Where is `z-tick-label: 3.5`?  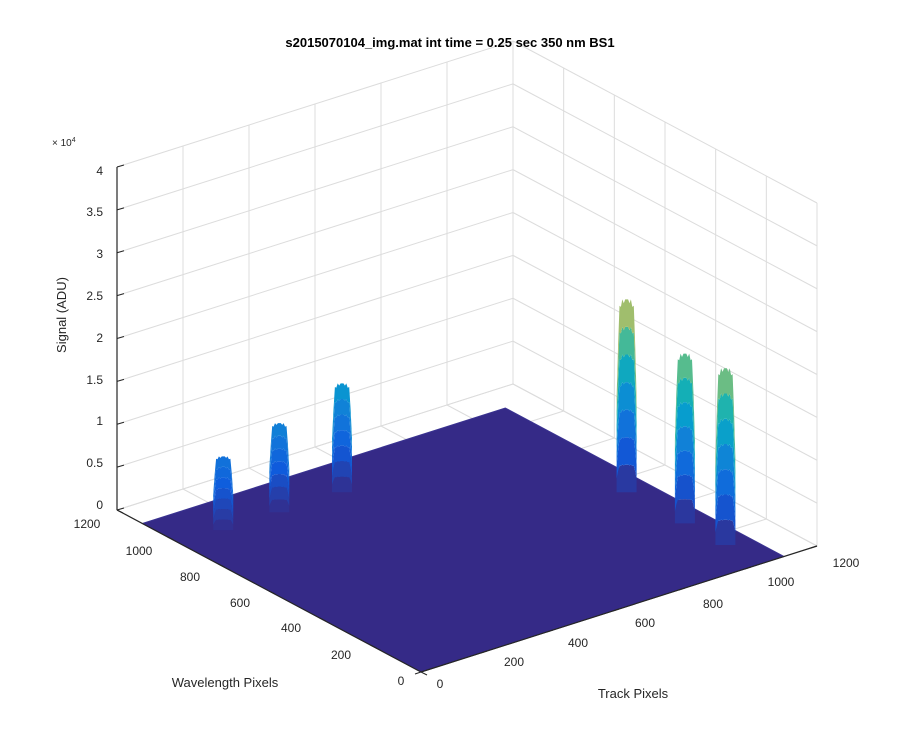 z-tick-label: 3.5 is located at coordinates (94, 212).